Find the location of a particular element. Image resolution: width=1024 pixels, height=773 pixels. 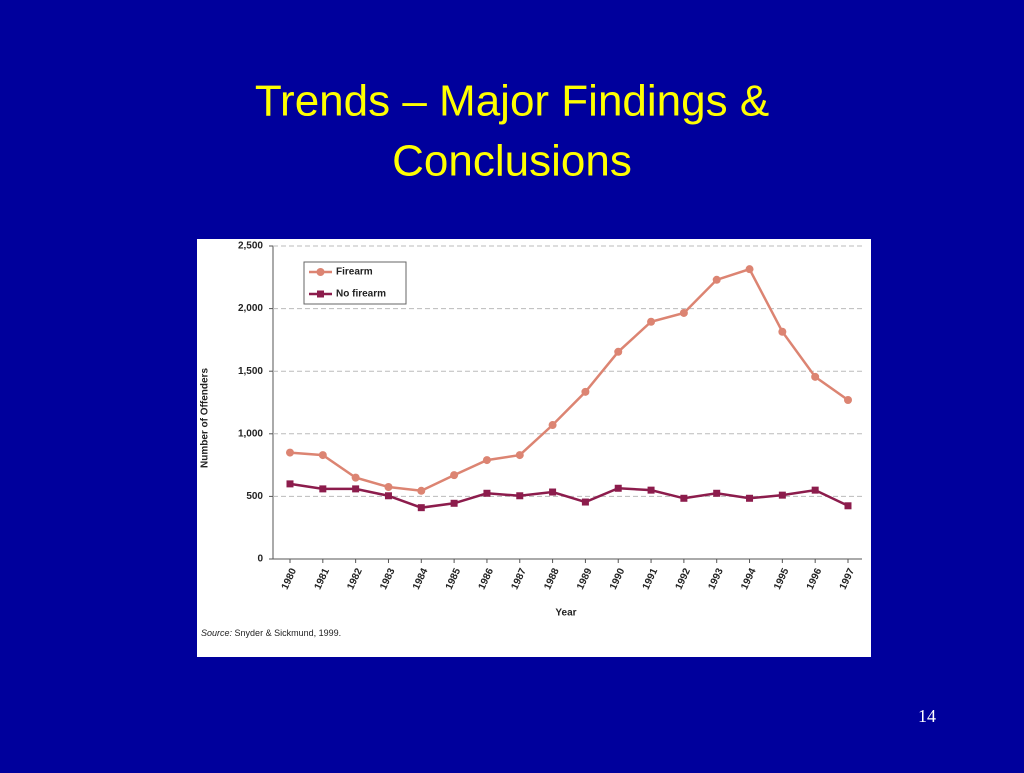

source-text: Snyder & Sickmund, 1999. is located at coordinates (288, 633).